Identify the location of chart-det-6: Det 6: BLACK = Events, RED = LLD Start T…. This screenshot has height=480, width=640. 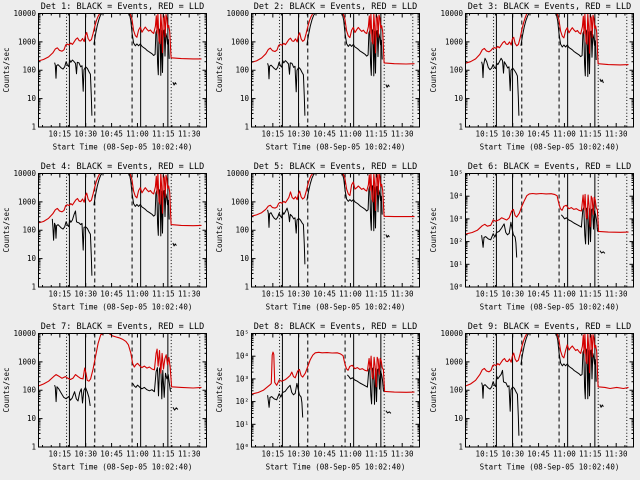
(531, 237).